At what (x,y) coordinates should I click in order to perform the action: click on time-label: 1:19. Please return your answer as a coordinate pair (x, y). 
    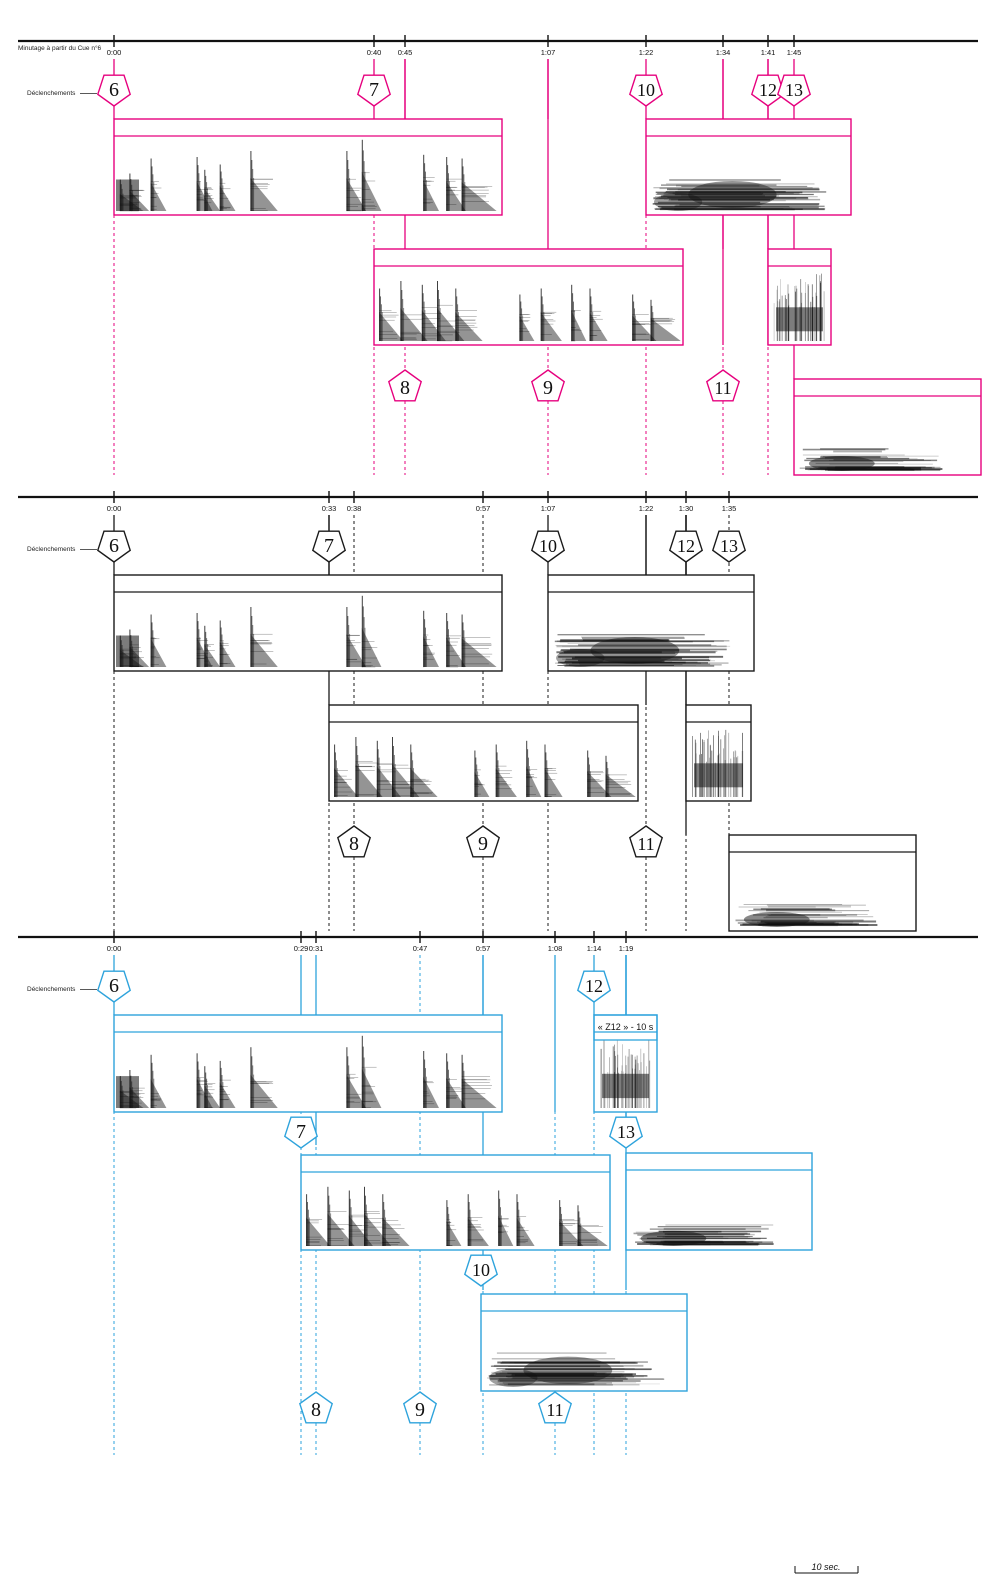
    Looking at the image, I should click on (626, 948).